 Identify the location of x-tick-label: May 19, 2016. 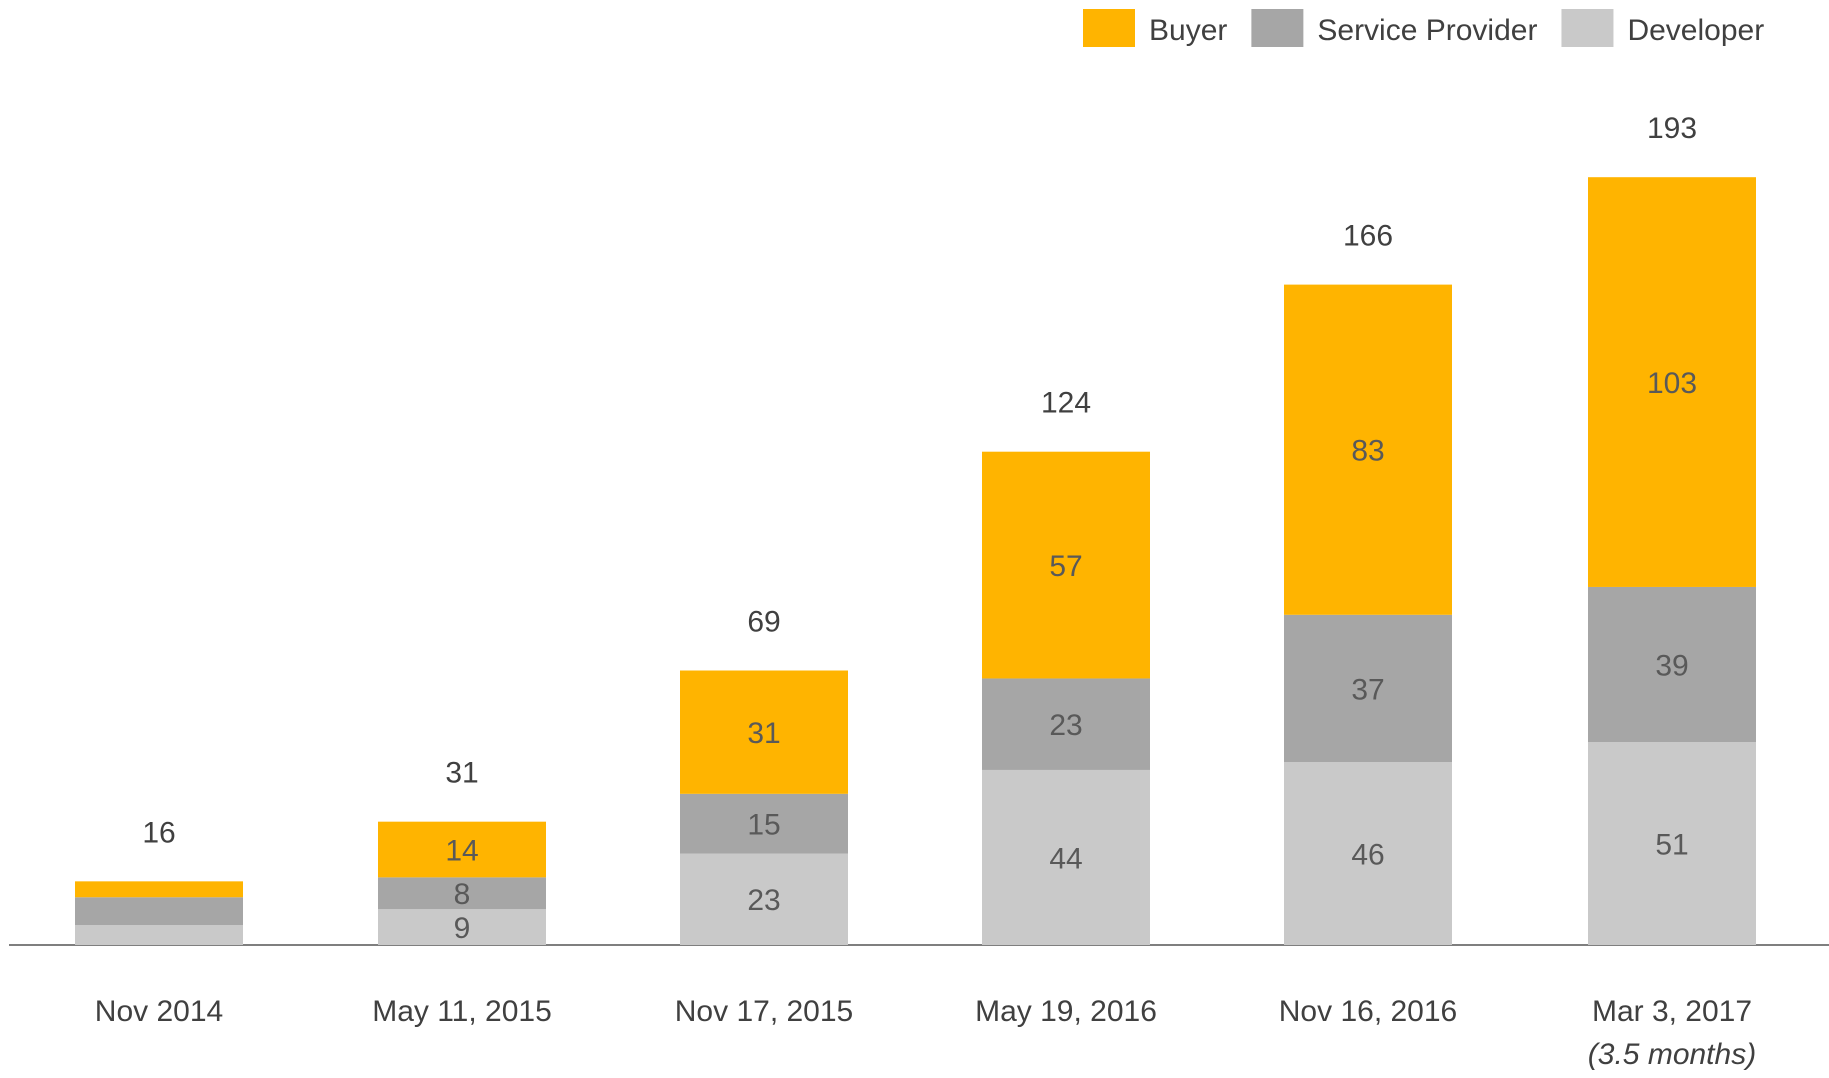
(1066, 1011).